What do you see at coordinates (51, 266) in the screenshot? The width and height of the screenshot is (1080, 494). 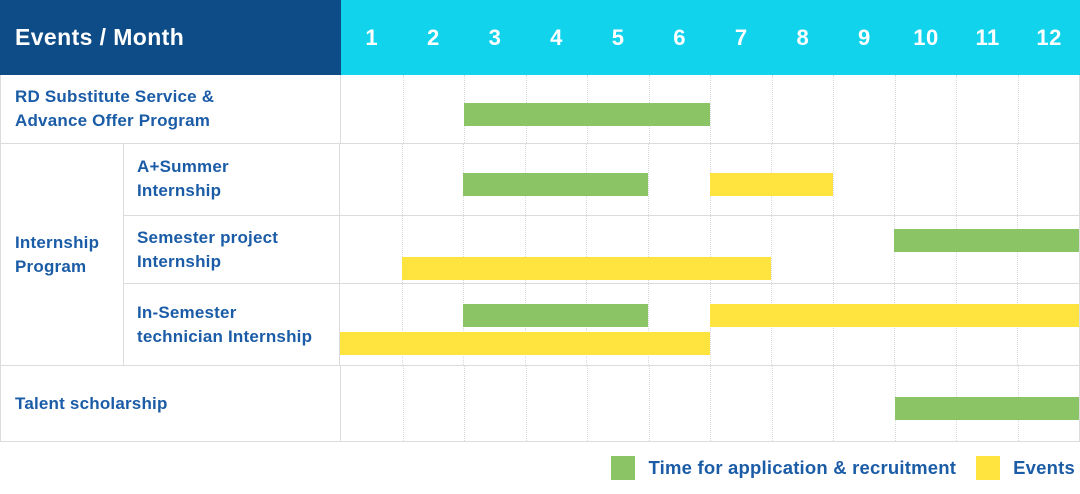 I see `row-label-line: Program` at bounding box center [51, 266].